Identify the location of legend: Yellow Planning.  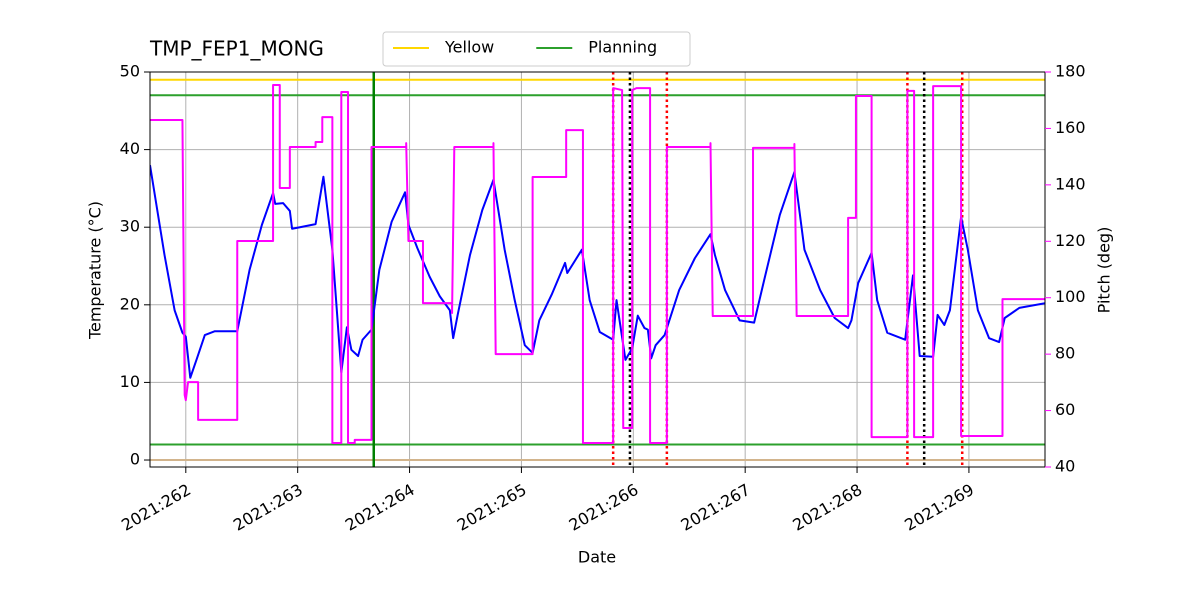
(525, 47).